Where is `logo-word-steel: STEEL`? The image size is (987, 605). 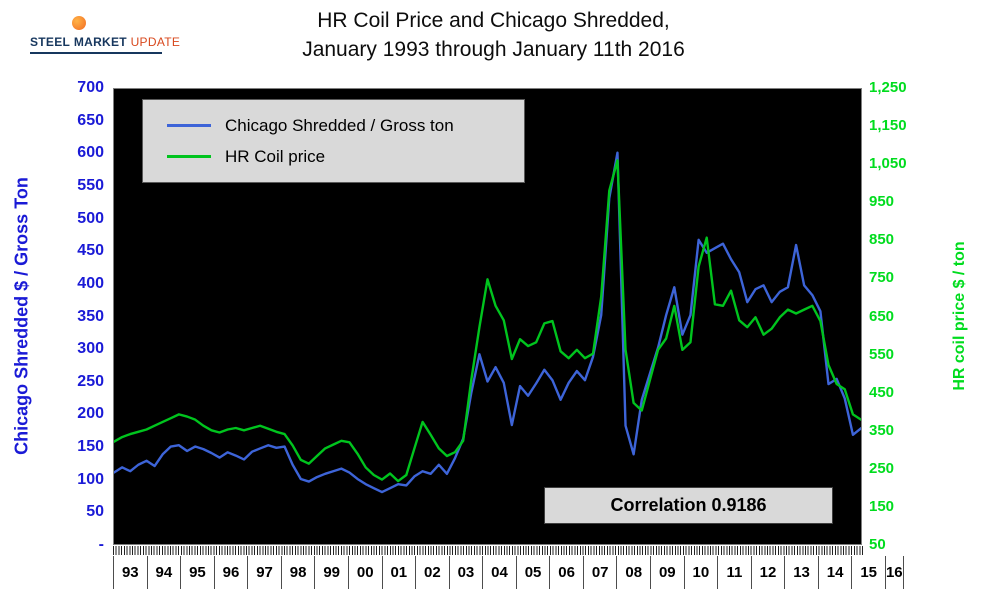
logo-word-steel: STEEL is located at coordinates (50, 42).